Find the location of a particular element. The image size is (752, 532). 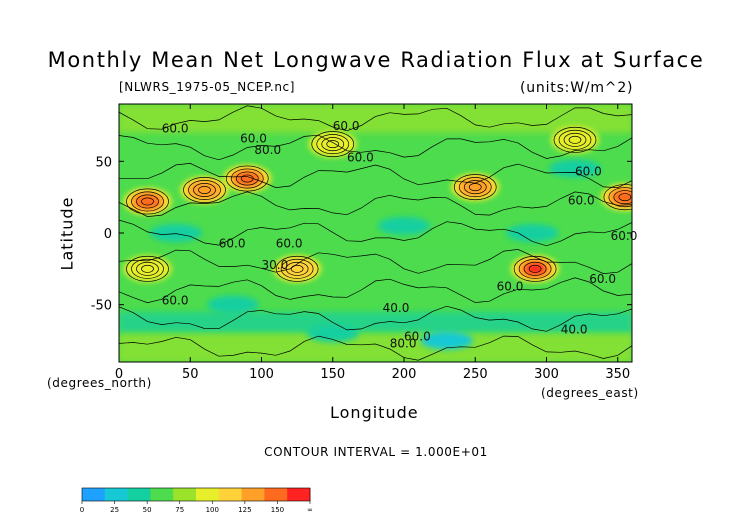

colorbar-tick-label: 150 is located at coordinates (277, 510).